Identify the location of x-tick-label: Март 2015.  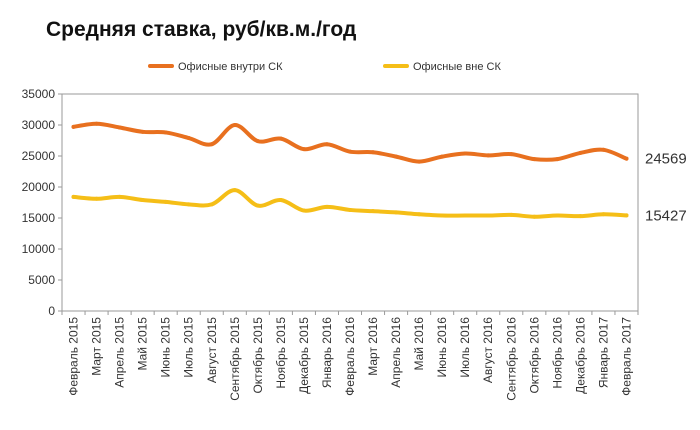
(97, 346).